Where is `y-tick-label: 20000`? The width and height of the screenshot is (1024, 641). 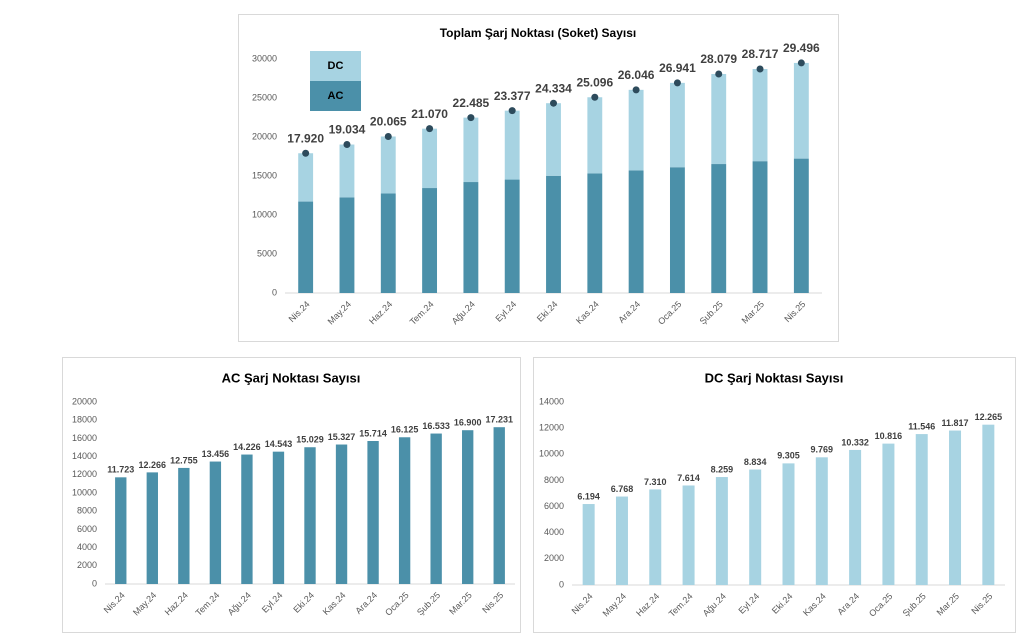
y-tick-label: 20000 is located at coordinates (84, 401).